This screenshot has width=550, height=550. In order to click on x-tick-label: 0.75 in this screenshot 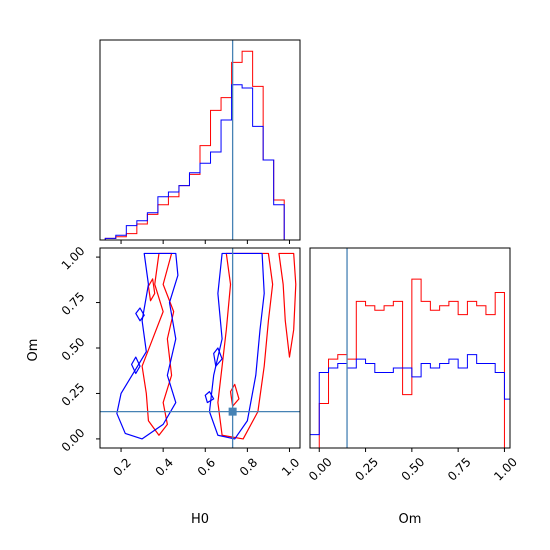, I will do `click(459, 469)`.